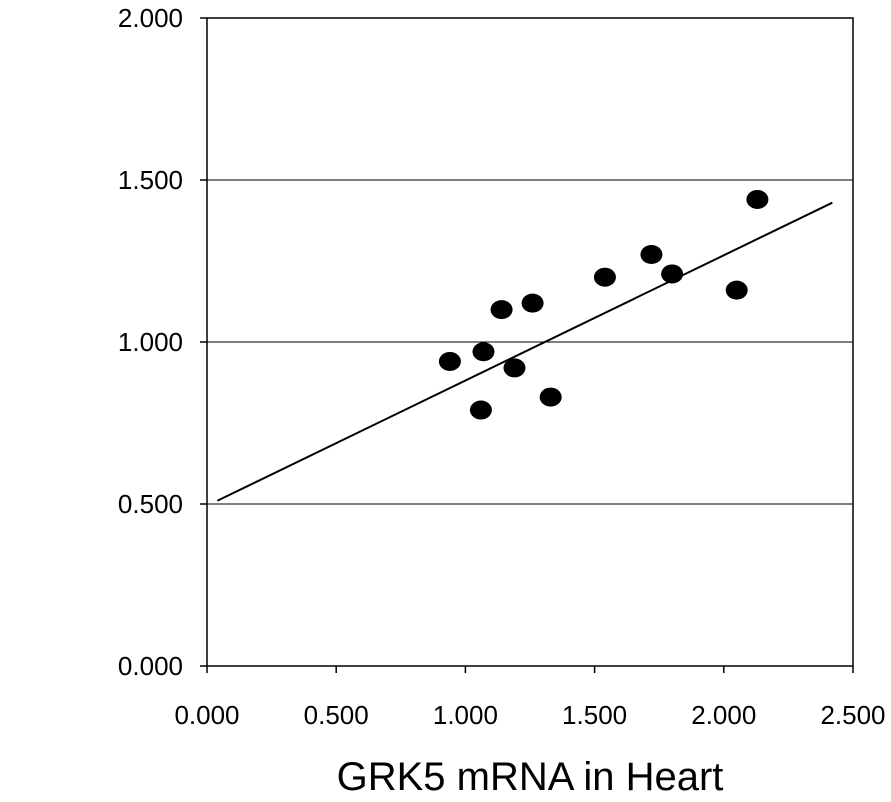  Describe the element at coordinates (150, 666) in the screenshot. I see `y-tick-label: 0.000` at that location.